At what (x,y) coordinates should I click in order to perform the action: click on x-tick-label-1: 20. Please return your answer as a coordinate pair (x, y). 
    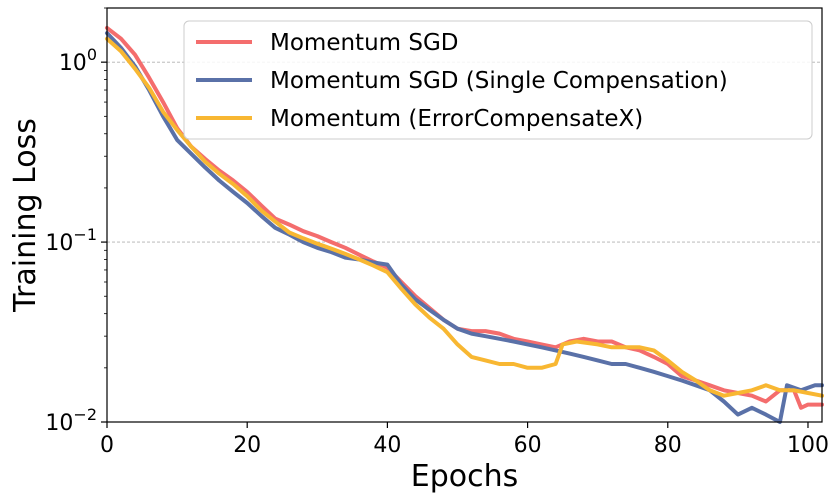
    Looking at the image, I should click on (247, 445).